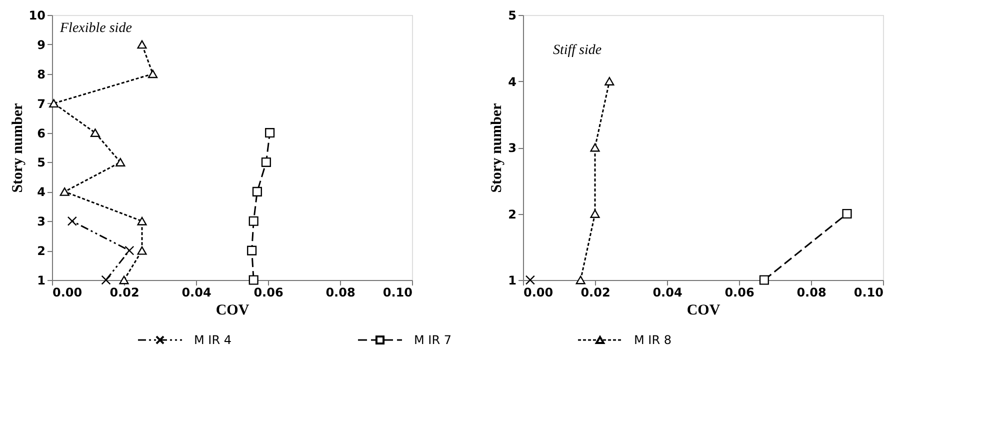  Describe the element at coordinates (41, 45) in the screenshot. I see `y-tick-label: 9` at that location.